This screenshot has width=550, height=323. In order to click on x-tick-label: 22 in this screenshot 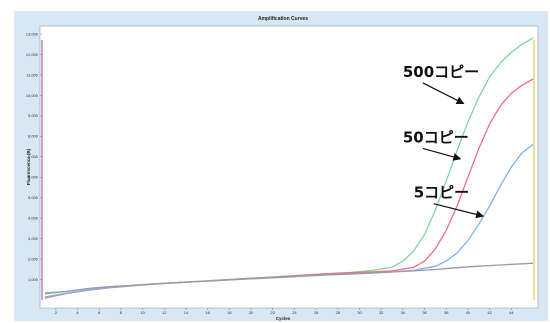, I will do `click(273, 312)`.